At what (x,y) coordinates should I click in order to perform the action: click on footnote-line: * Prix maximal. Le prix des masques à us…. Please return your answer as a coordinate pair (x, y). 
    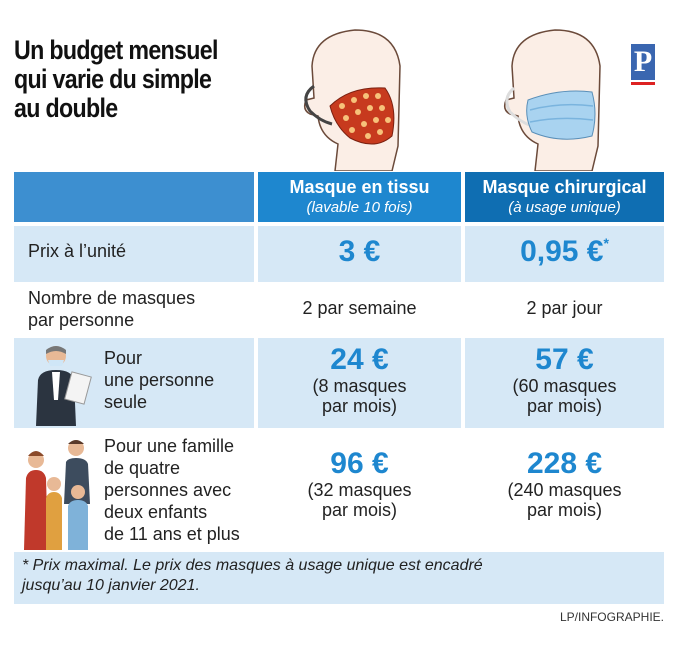
    Looking at the image, I should click on (252, 565).